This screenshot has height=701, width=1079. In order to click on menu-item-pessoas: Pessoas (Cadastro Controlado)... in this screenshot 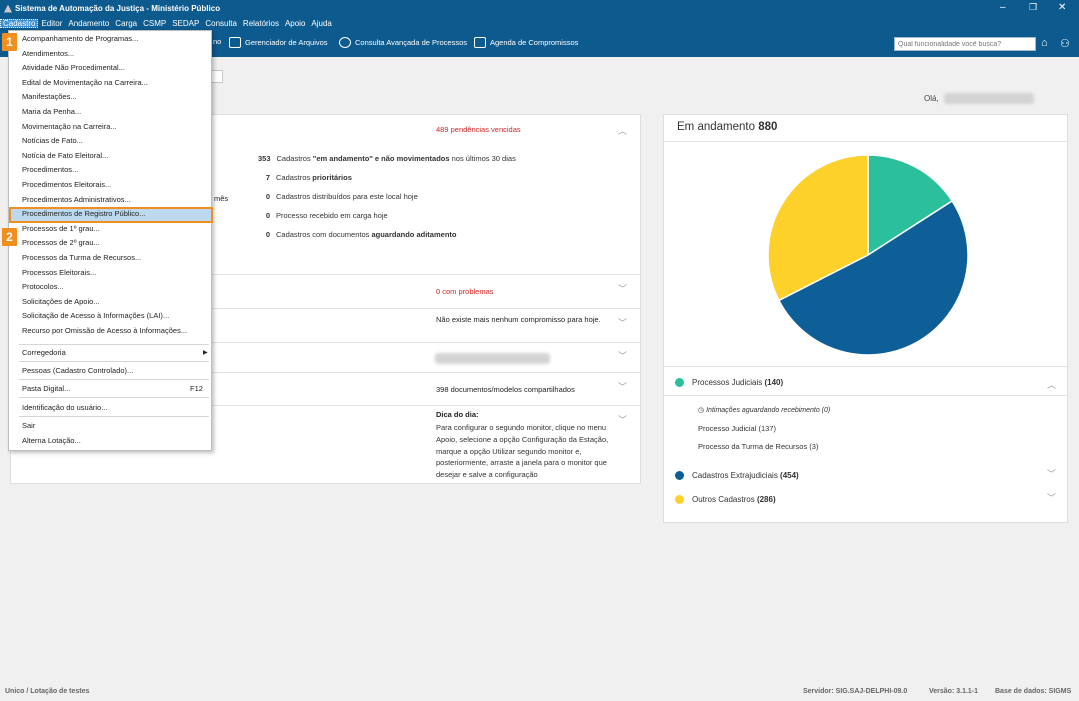, I will do `click(78, 370)`.